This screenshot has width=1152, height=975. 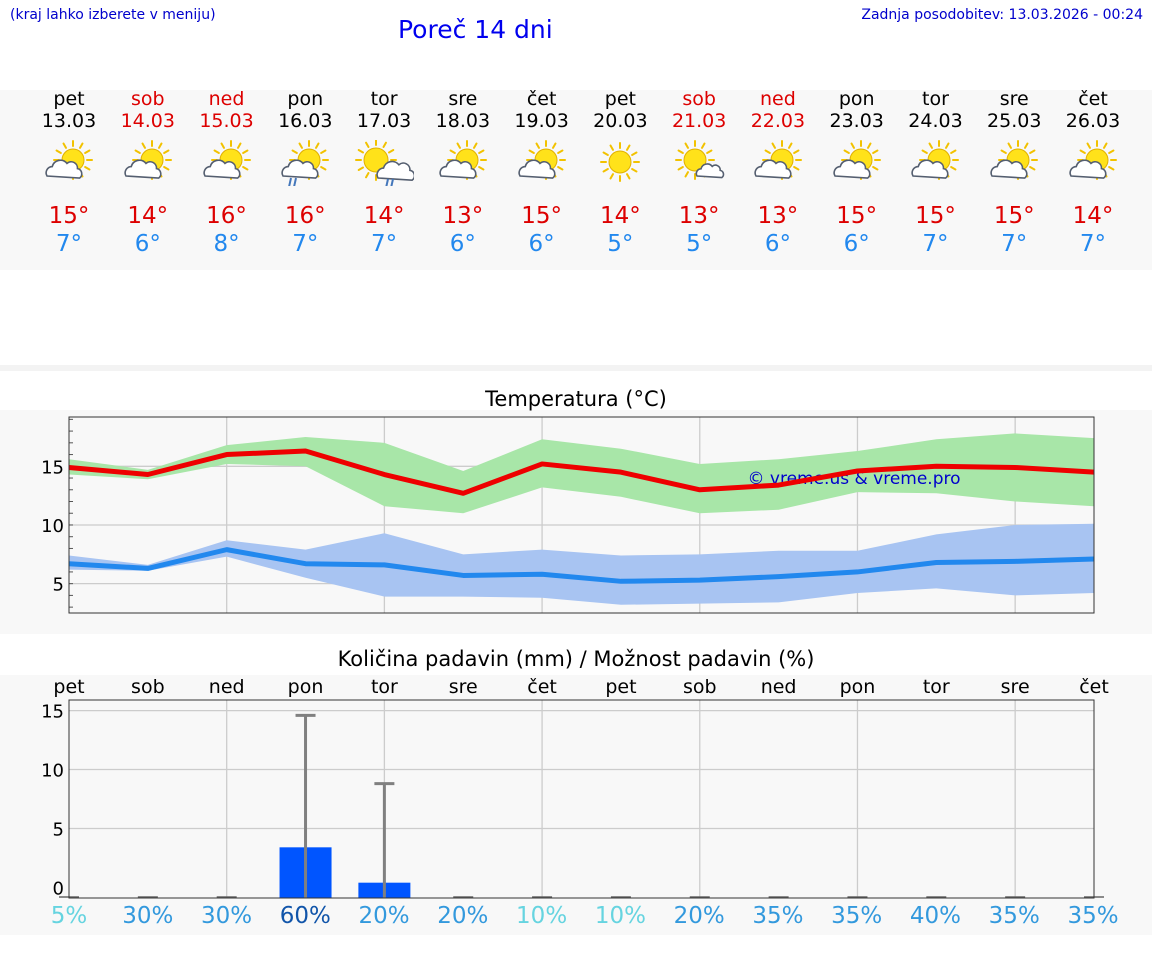 I want to click on day-date: 20.03, so click(x=620, y=121).